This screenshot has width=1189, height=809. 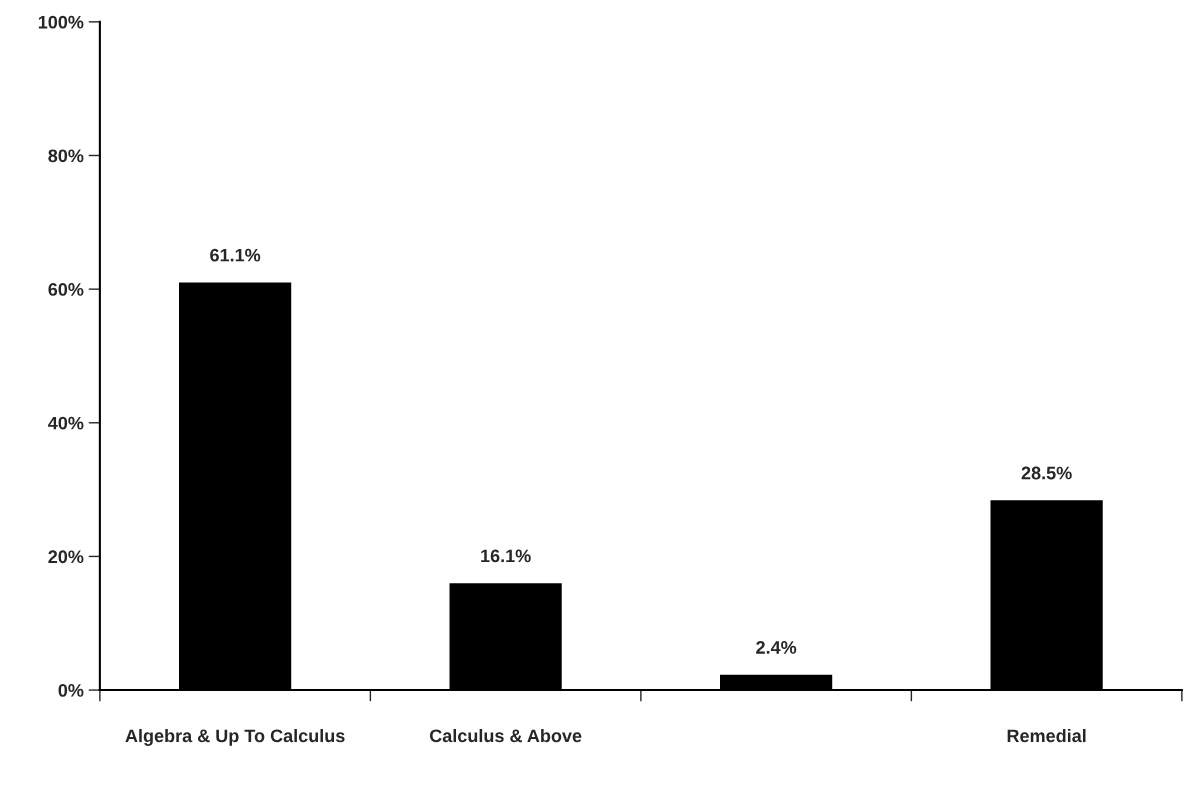 What do you see at coordinates (71, 690) in the screenshot?
I see `y-tick-label: 0%` at bounding box center [71, 690].